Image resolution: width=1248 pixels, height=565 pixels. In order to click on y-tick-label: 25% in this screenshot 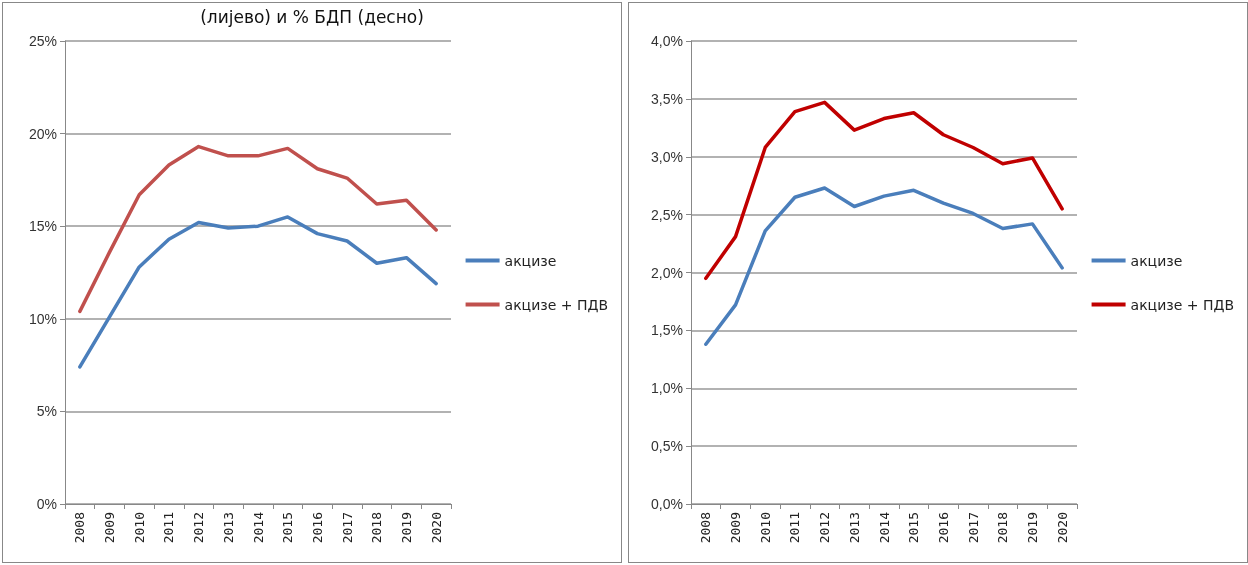, I will do `click(42, 41)`.